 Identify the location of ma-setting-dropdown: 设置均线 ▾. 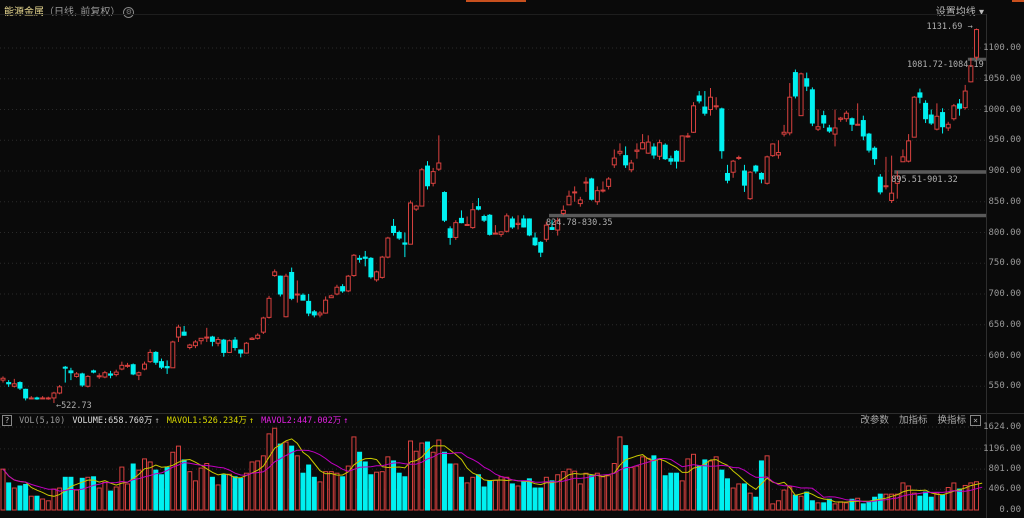
(960, 10).